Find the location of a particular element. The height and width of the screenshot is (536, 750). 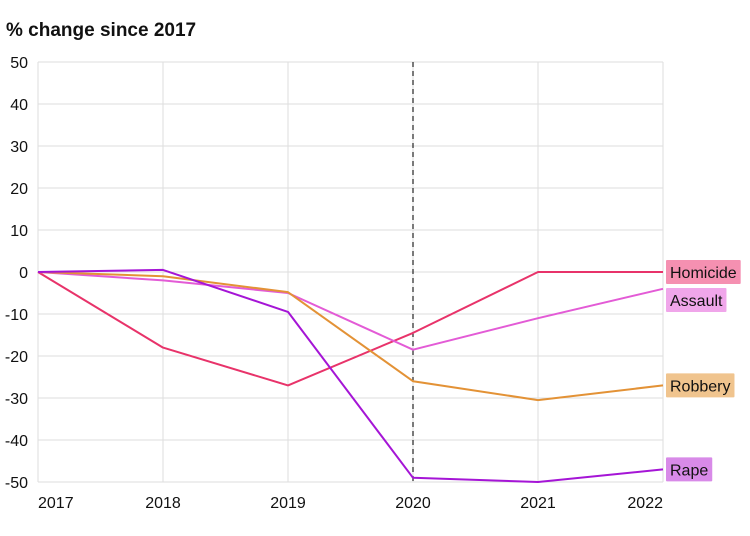

y-tick-label: -10 is located at coordinates (16, 315).